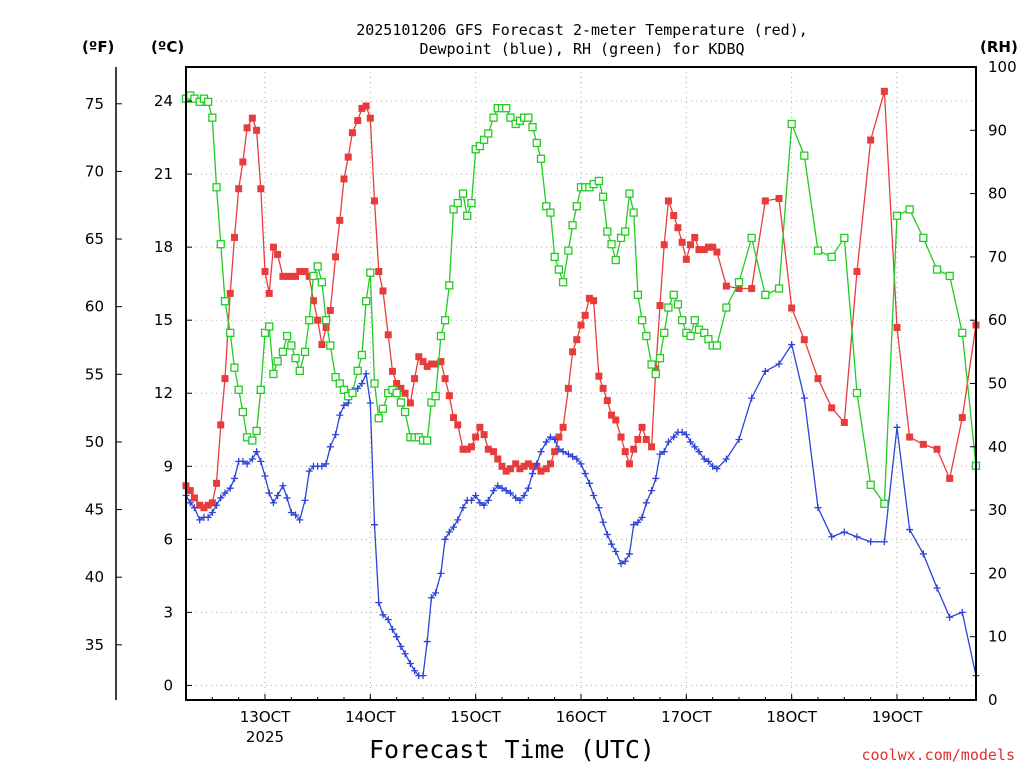 The image size is (1024, 768). Describe the element at coordinates (94, 104) in the screenshot. I see `fahrenheit-tick-label: 75` at that location.